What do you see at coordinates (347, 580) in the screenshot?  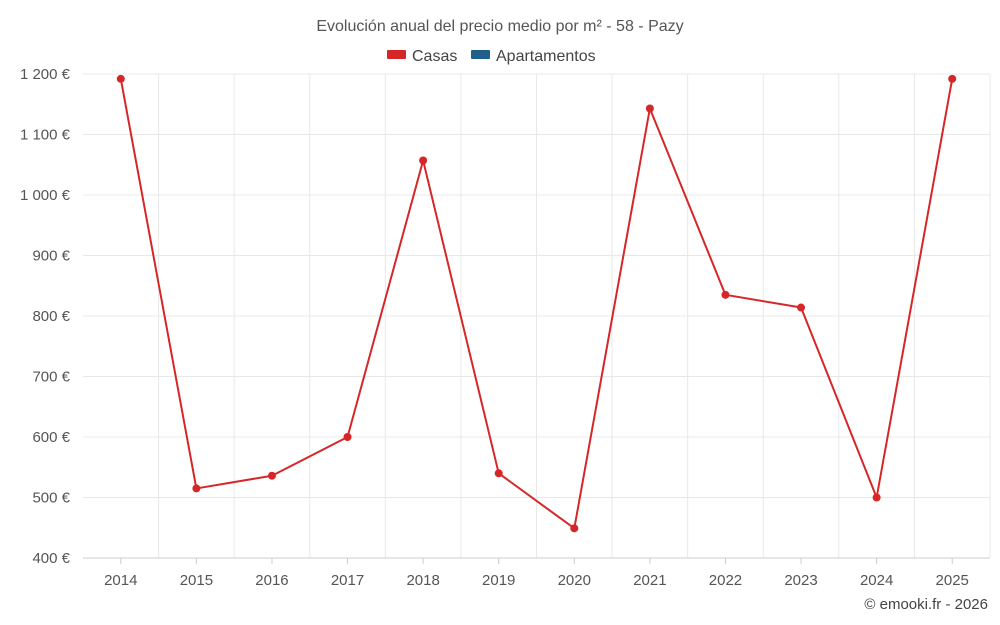 I see `x-tick-label: 2017` at bounding box center [347, 580].